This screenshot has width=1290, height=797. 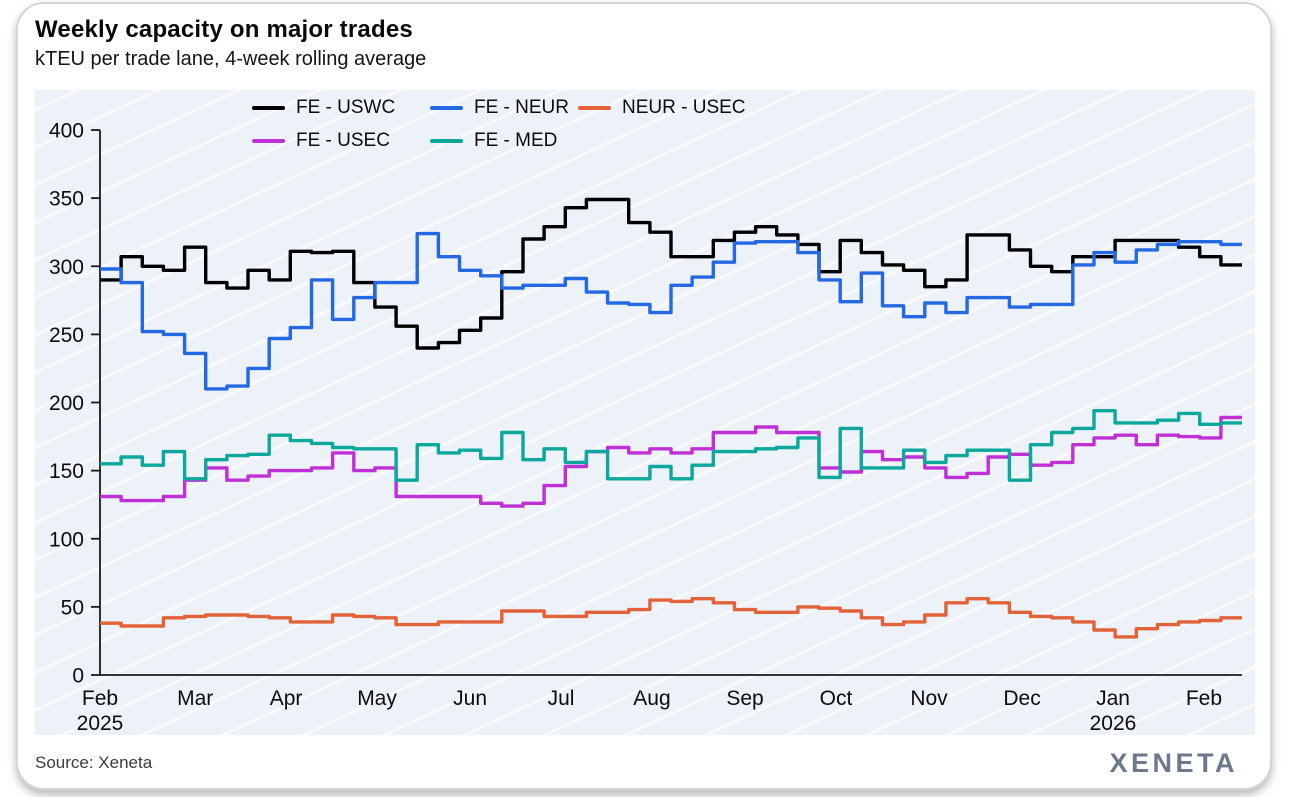 I want to click on y-tick-label: 250, so click(x=66, y=335).